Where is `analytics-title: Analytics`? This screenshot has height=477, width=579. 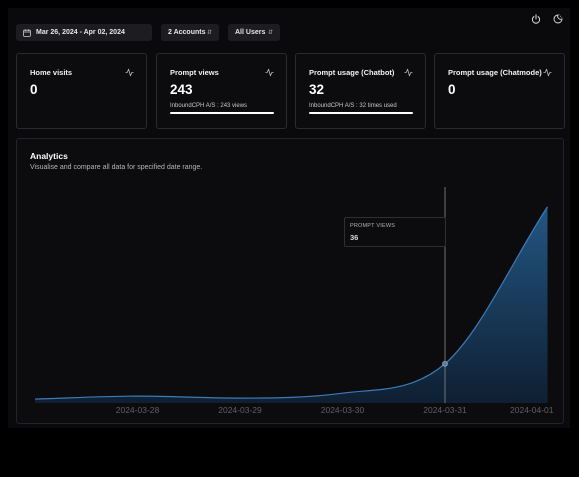
analytics-title: Analytics is located at coordinates (49, 156).